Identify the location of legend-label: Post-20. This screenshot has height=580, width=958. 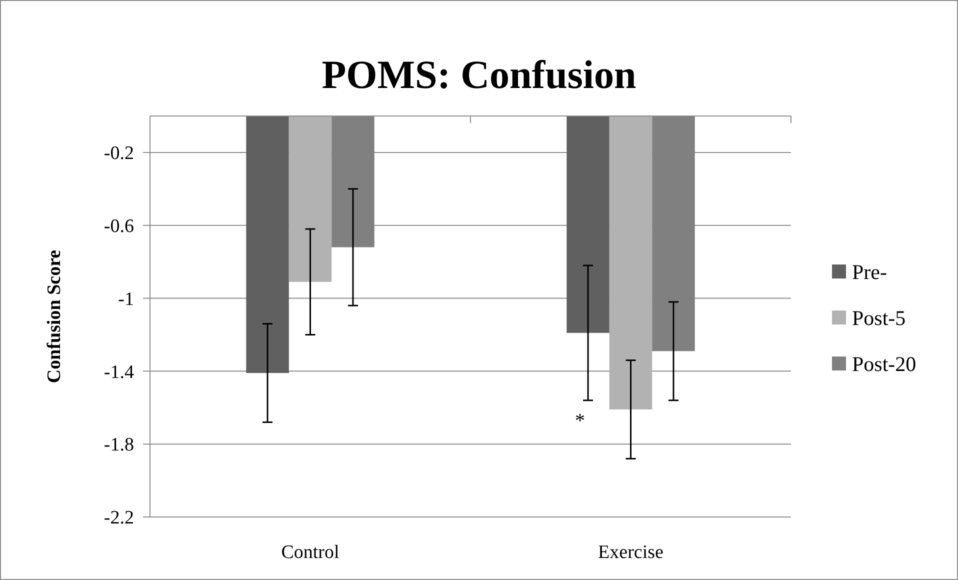
(884, 364).